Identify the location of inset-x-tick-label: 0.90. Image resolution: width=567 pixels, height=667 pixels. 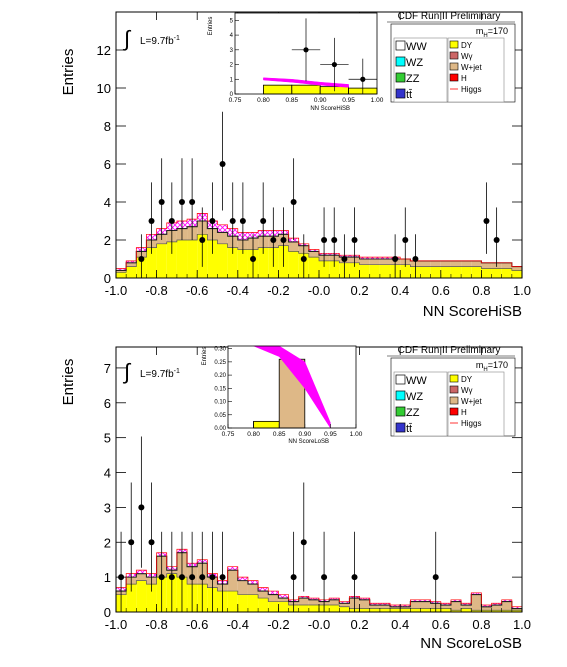
(320, 100).